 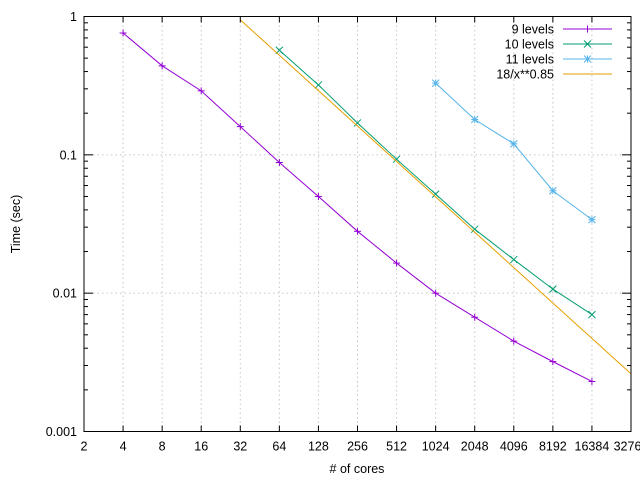 What do you see at coordinates (240, 447) in the screenshot?
I see `x-tick-label: 32` at bounding box center [240, 447].